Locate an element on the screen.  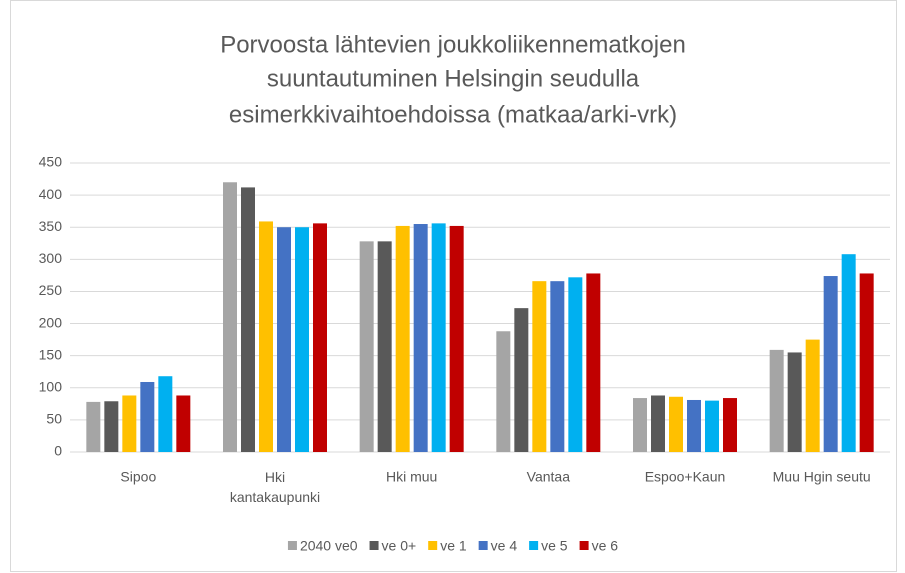
x-tick-label: Vantaa is located at coordinates (549, 477).